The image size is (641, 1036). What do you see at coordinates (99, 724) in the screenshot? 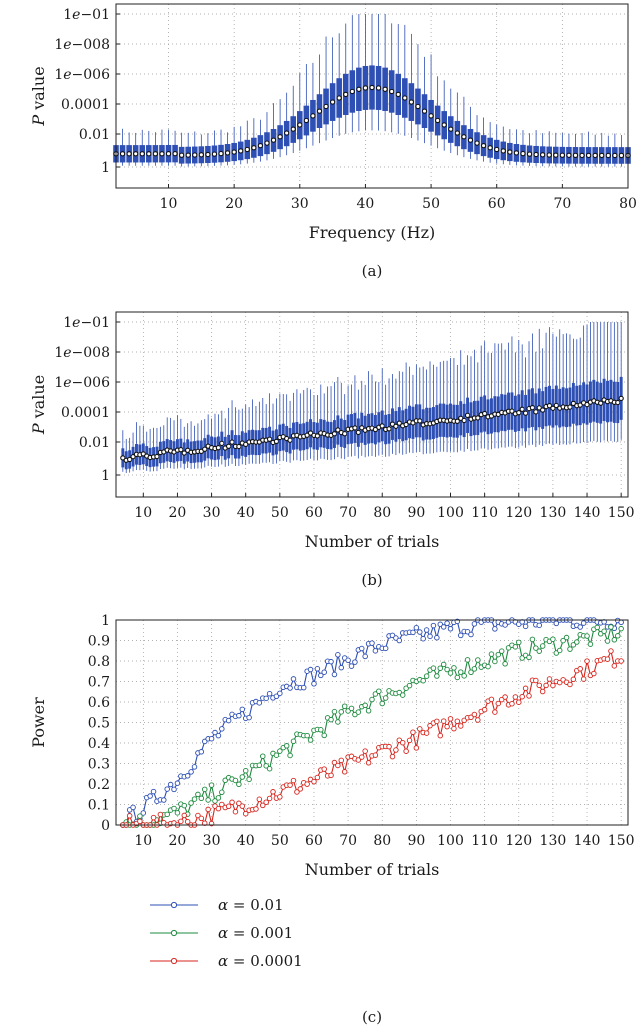
I see `y-tick-label: 0.5` at bounding box center [99, 724].